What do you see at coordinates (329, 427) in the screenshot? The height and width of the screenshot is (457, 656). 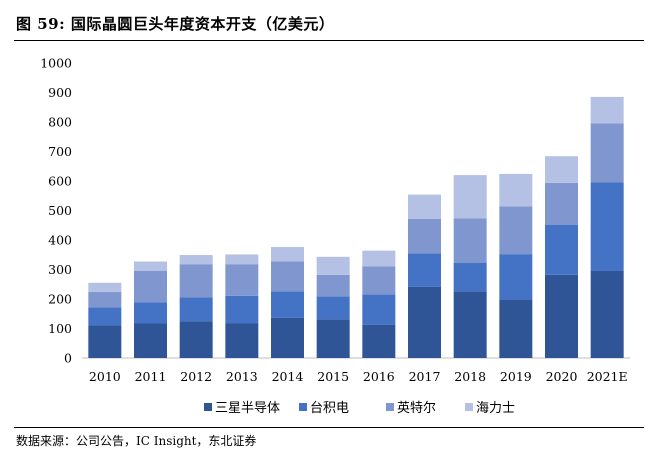 I see `source-rule` at bounding box center [329, 427].